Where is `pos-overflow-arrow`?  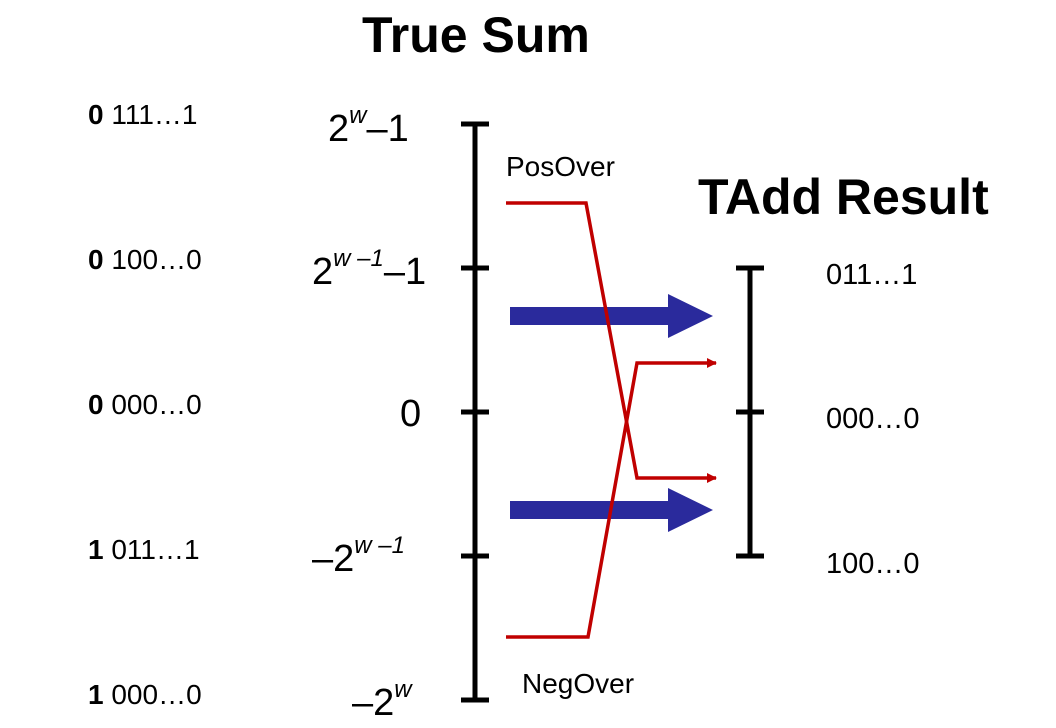
pos-overflow-arrow is located at coordinates (611, 340).